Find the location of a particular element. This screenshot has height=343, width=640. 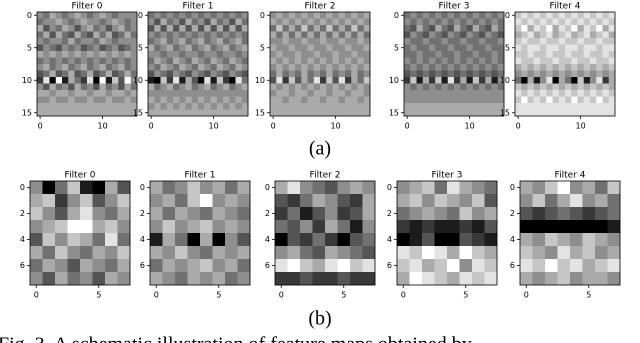

y-tick-label: 10 is located at coordinates (27, 80).